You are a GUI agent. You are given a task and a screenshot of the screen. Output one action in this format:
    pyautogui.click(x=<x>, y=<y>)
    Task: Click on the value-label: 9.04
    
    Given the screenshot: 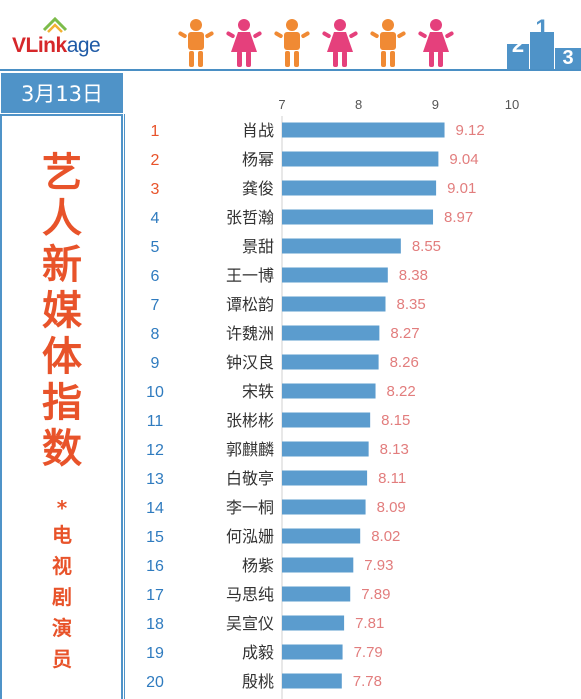 What is the action you would take?
    pyautogui.click(x=463, y=159)
    